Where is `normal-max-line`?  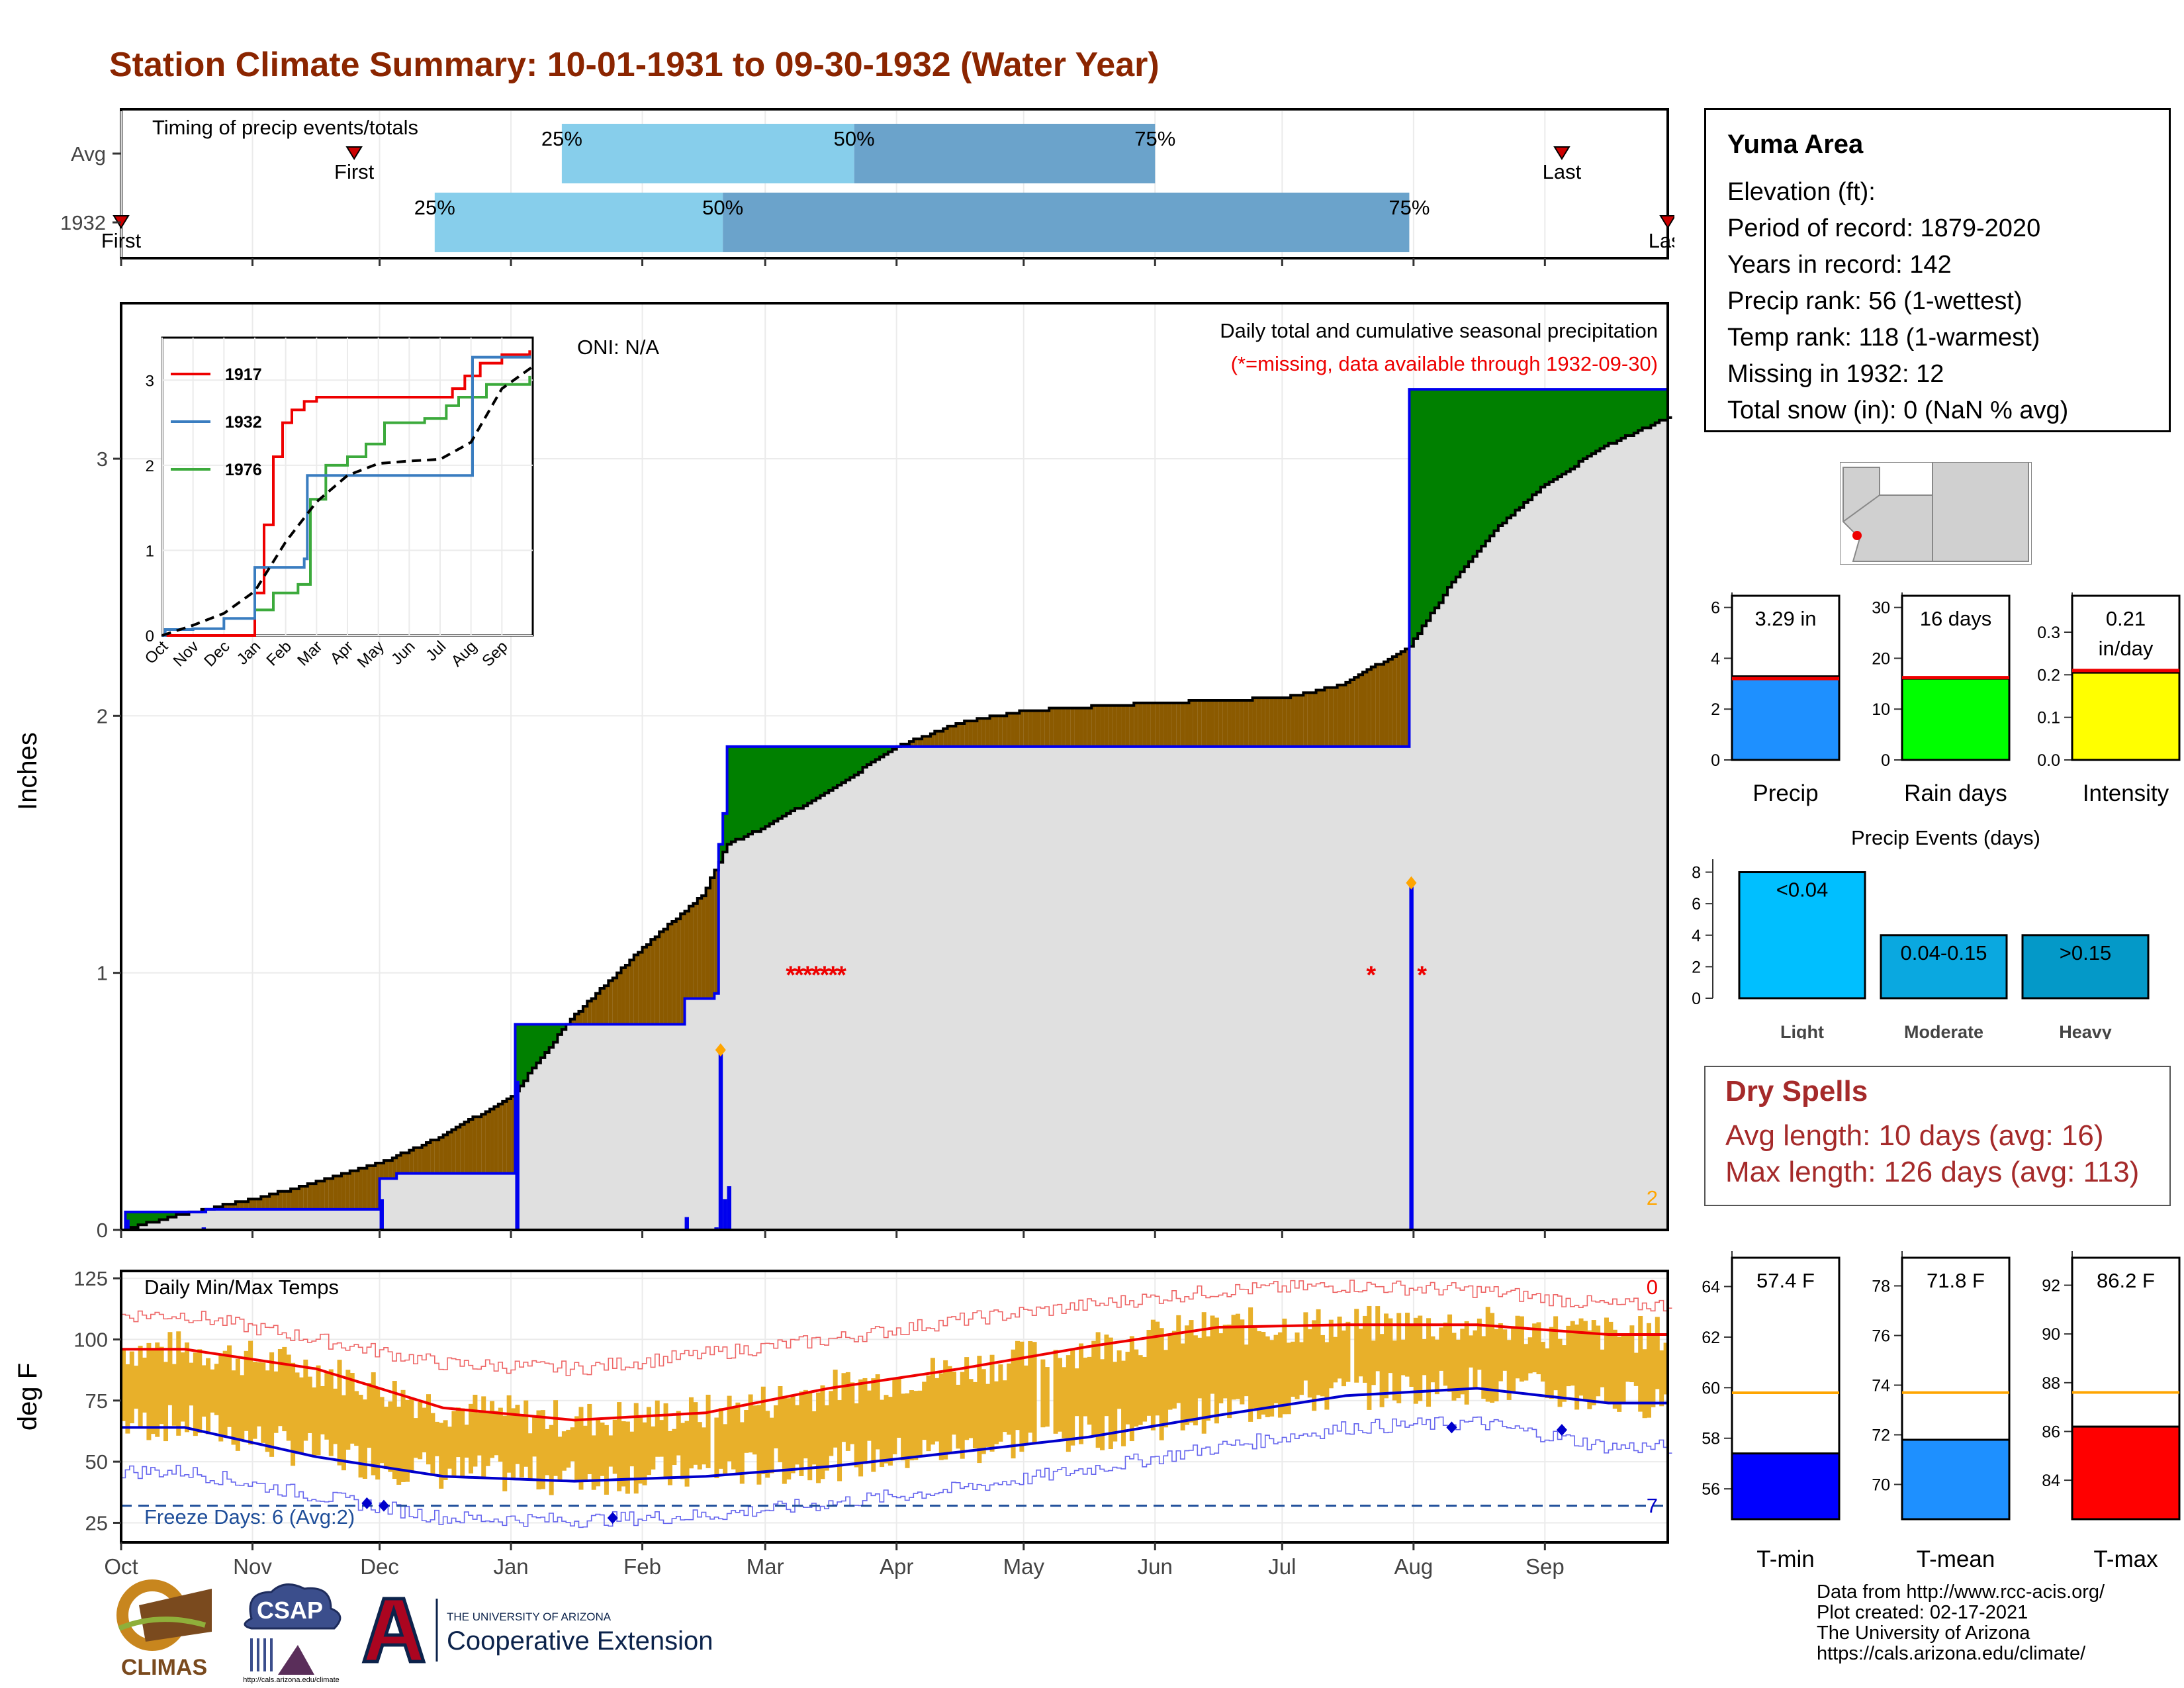 normal-max-line is located at coordinates (894, 1372).